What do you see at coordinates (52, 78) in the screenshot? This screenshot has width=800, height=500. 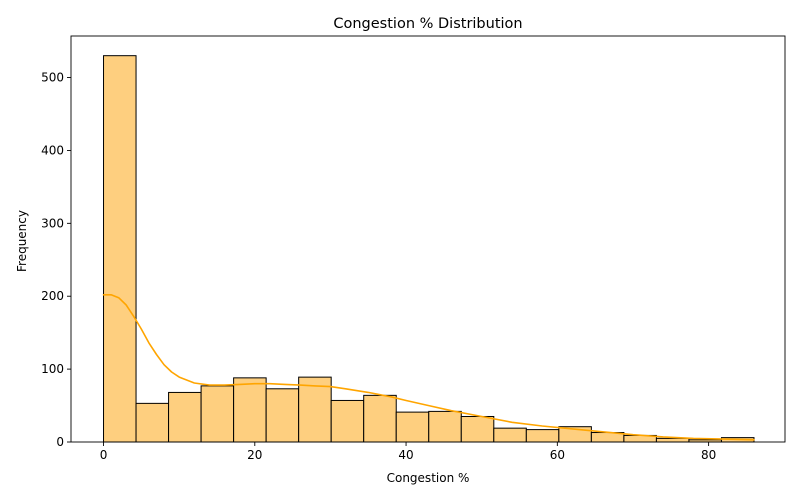 I see `y-tick-label: 500` at bounding box center [52, 78].